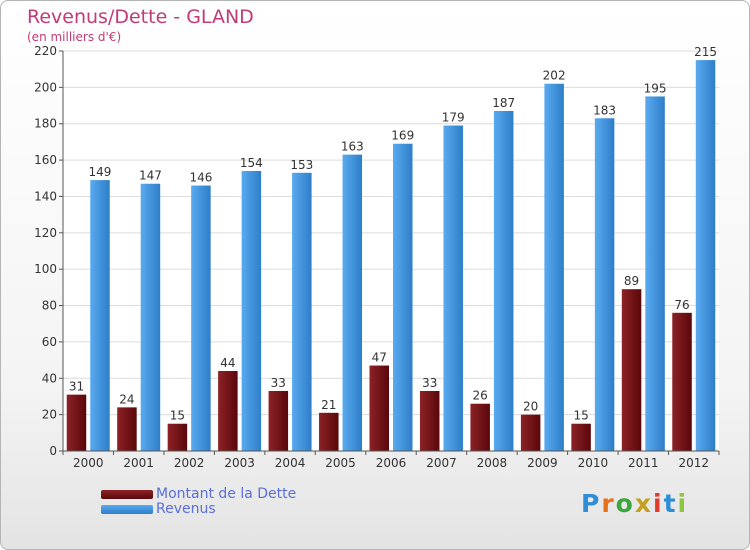 The height and width of the screenshot is (550, 750). I want to click on y-tick-label: 220, so click(45, 51).